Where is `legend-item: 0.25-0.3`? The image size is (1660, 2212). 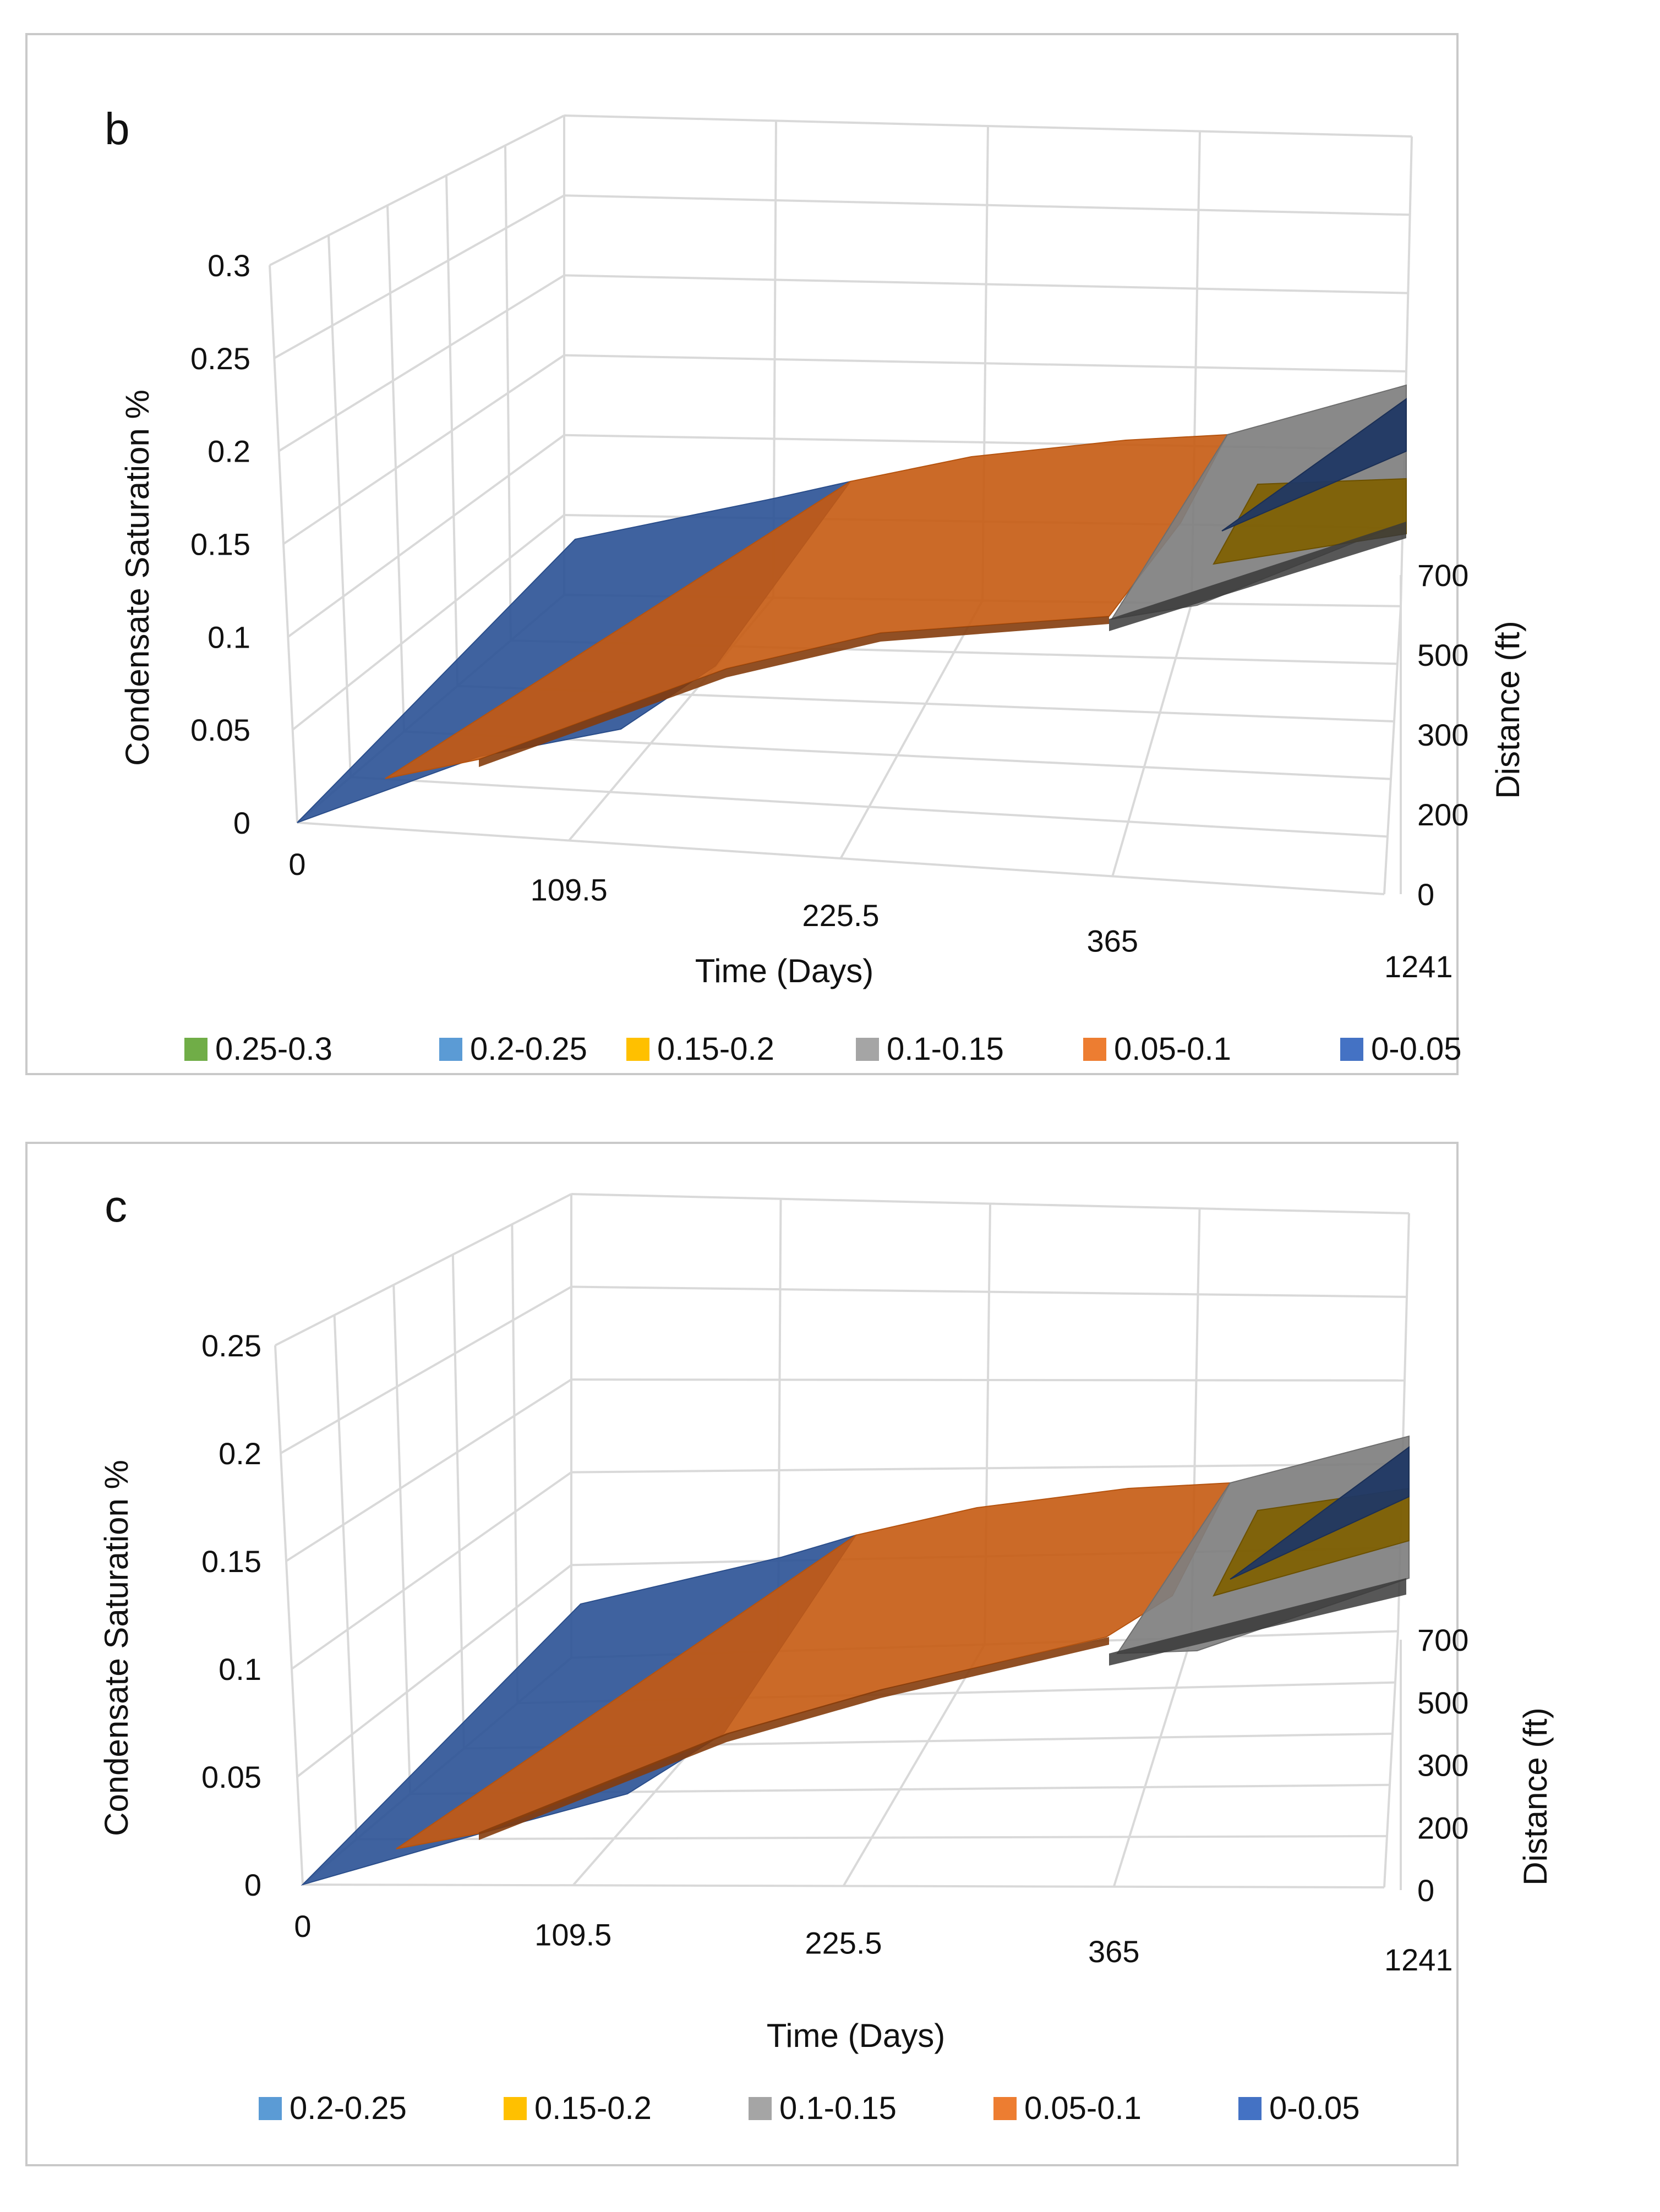 legend-item: 0.25-0.3 is located at coordinates (258, 1049).